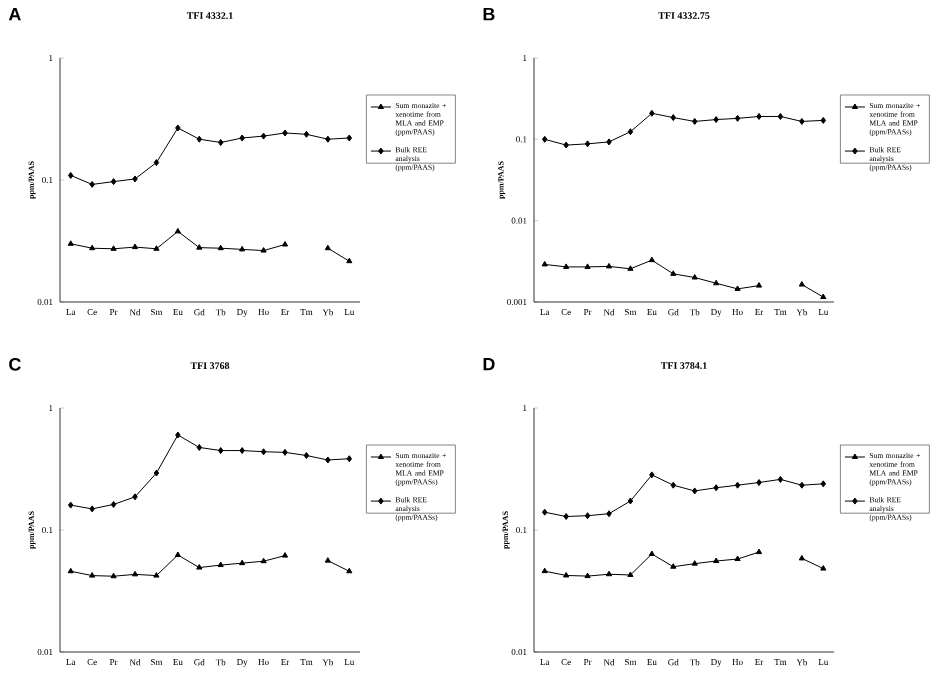 Image resolution: width=948 pixels, height=700 pixels. I want to click on text: D, so click(489, 364).